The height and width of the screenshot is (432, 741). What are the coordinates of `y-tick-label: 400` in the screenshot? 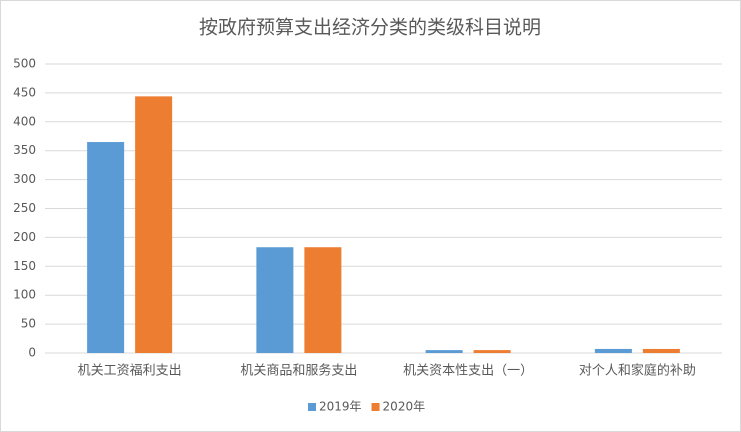 It's located at (24, 121).